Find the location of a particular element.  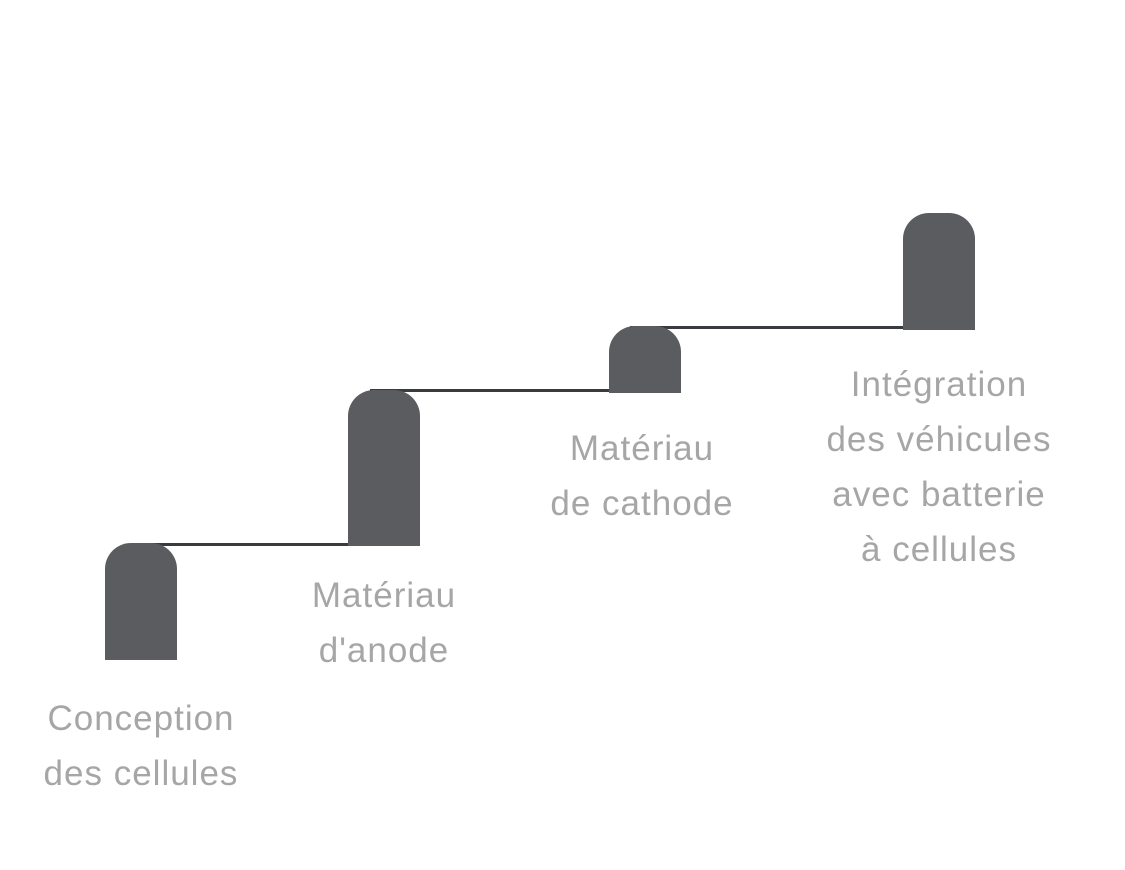

step-label-line: des cellules is located at coordinates (141, 773).